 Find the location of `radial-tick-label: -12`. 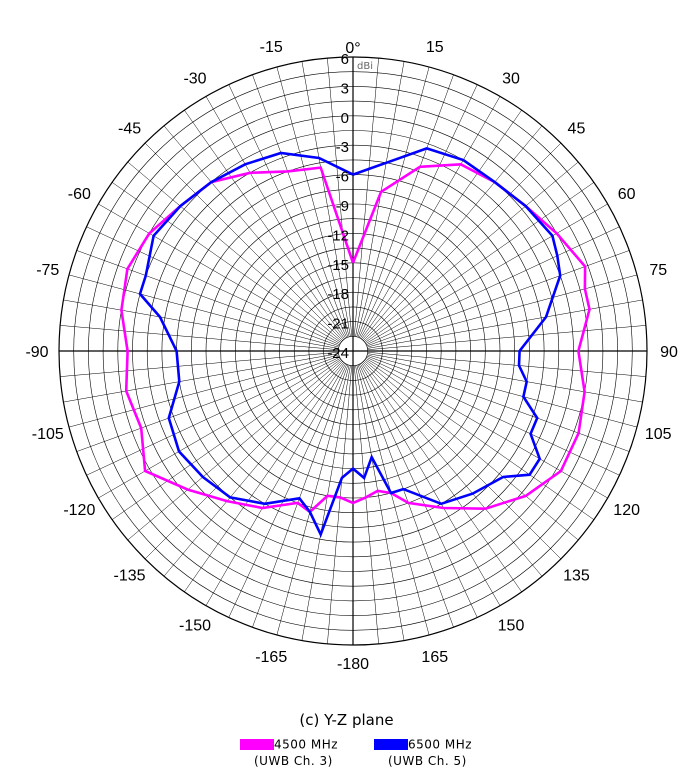

radial-tick-label: -12 is located at coordinates (338, 235).